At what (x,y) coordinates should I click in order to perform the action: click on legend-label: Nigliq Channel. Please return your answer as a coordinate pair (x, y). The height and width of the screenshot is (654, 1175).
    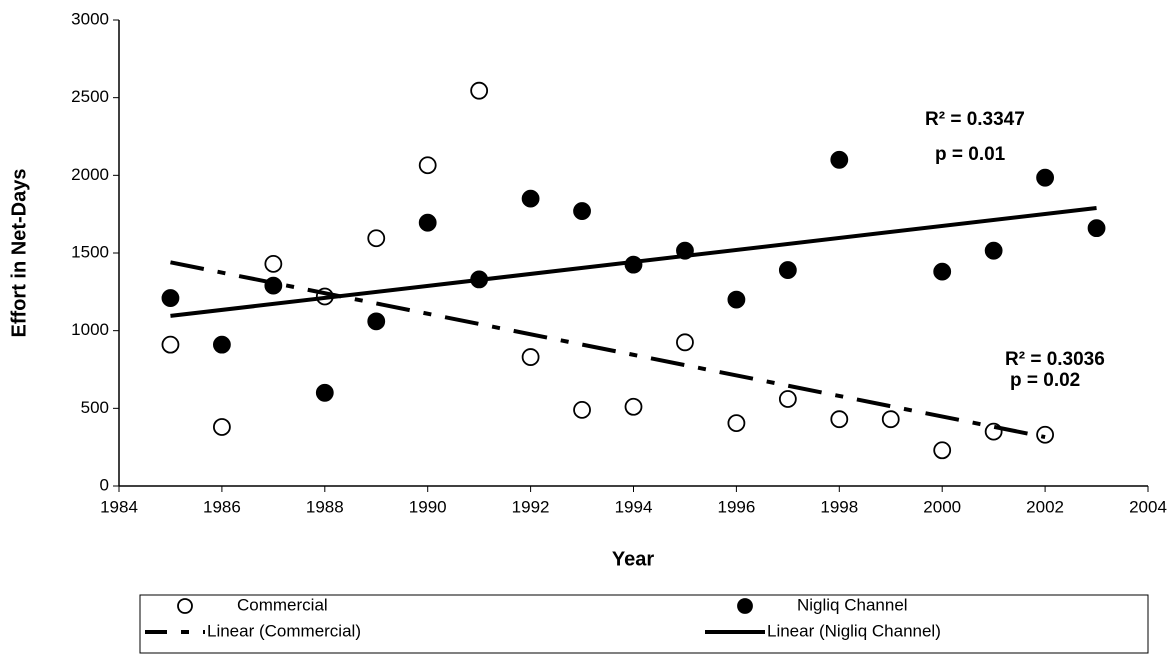
    Looking at the image, I should click on (852, 604).